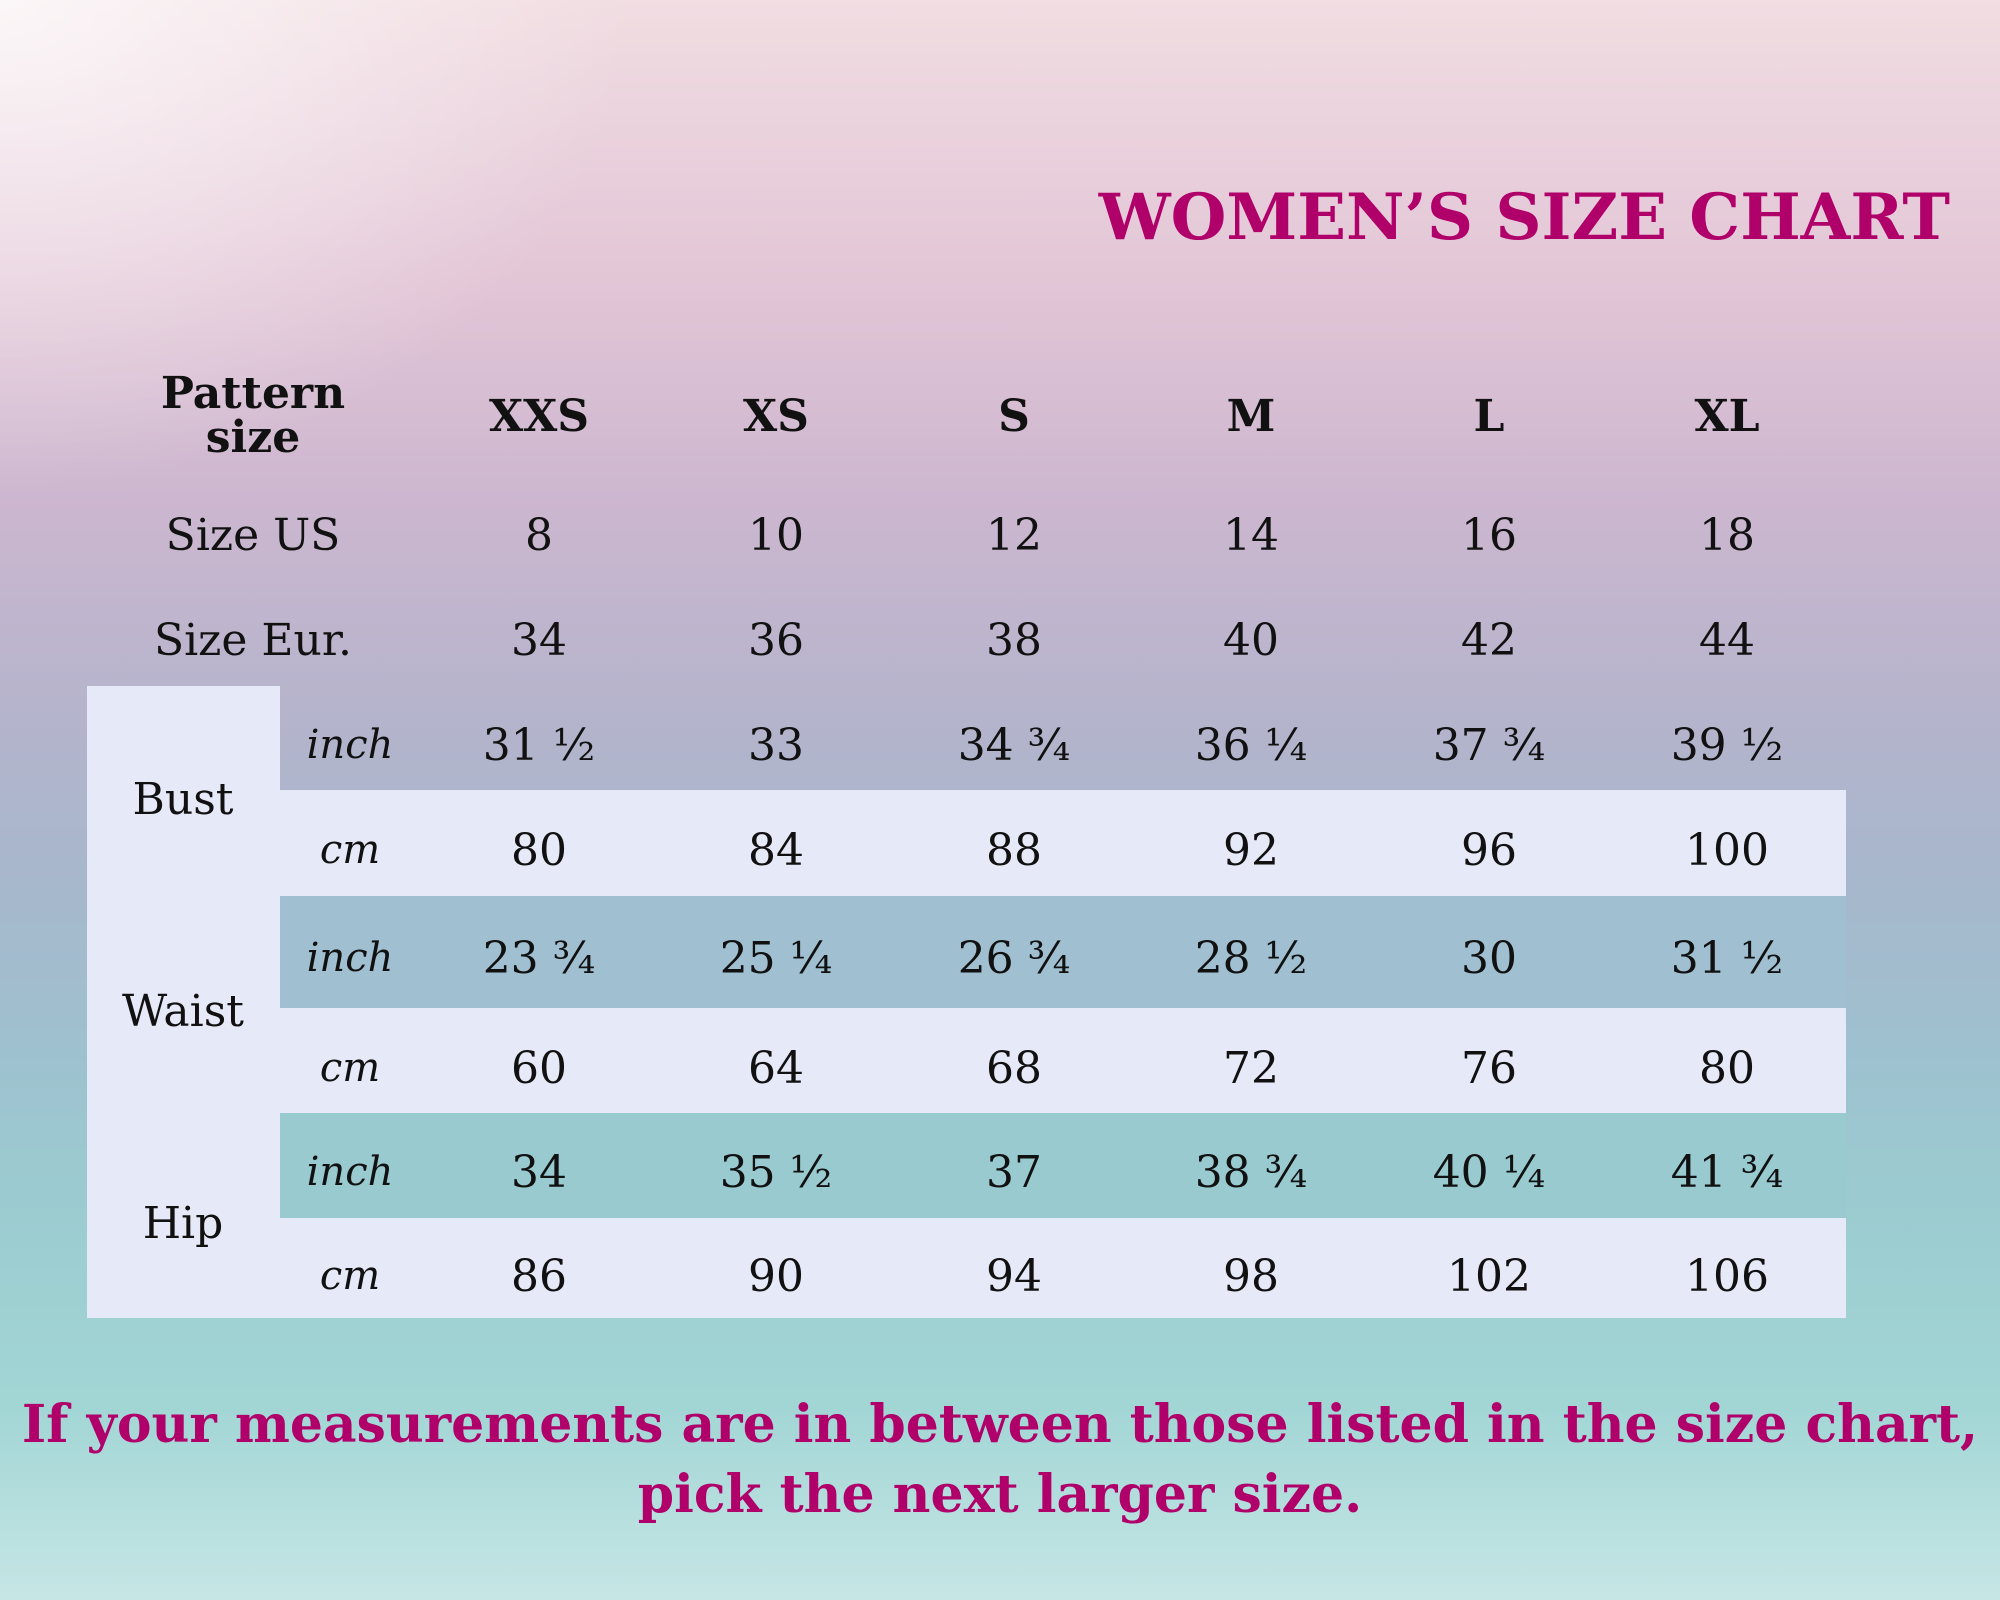 The height and width of the screenshot is (1600, 2000). What do you see at coordinates (1489, 1172) in the screenshot?
I see `hip-inch-value: 40 ¼` at bounding box center [1489, 1172].